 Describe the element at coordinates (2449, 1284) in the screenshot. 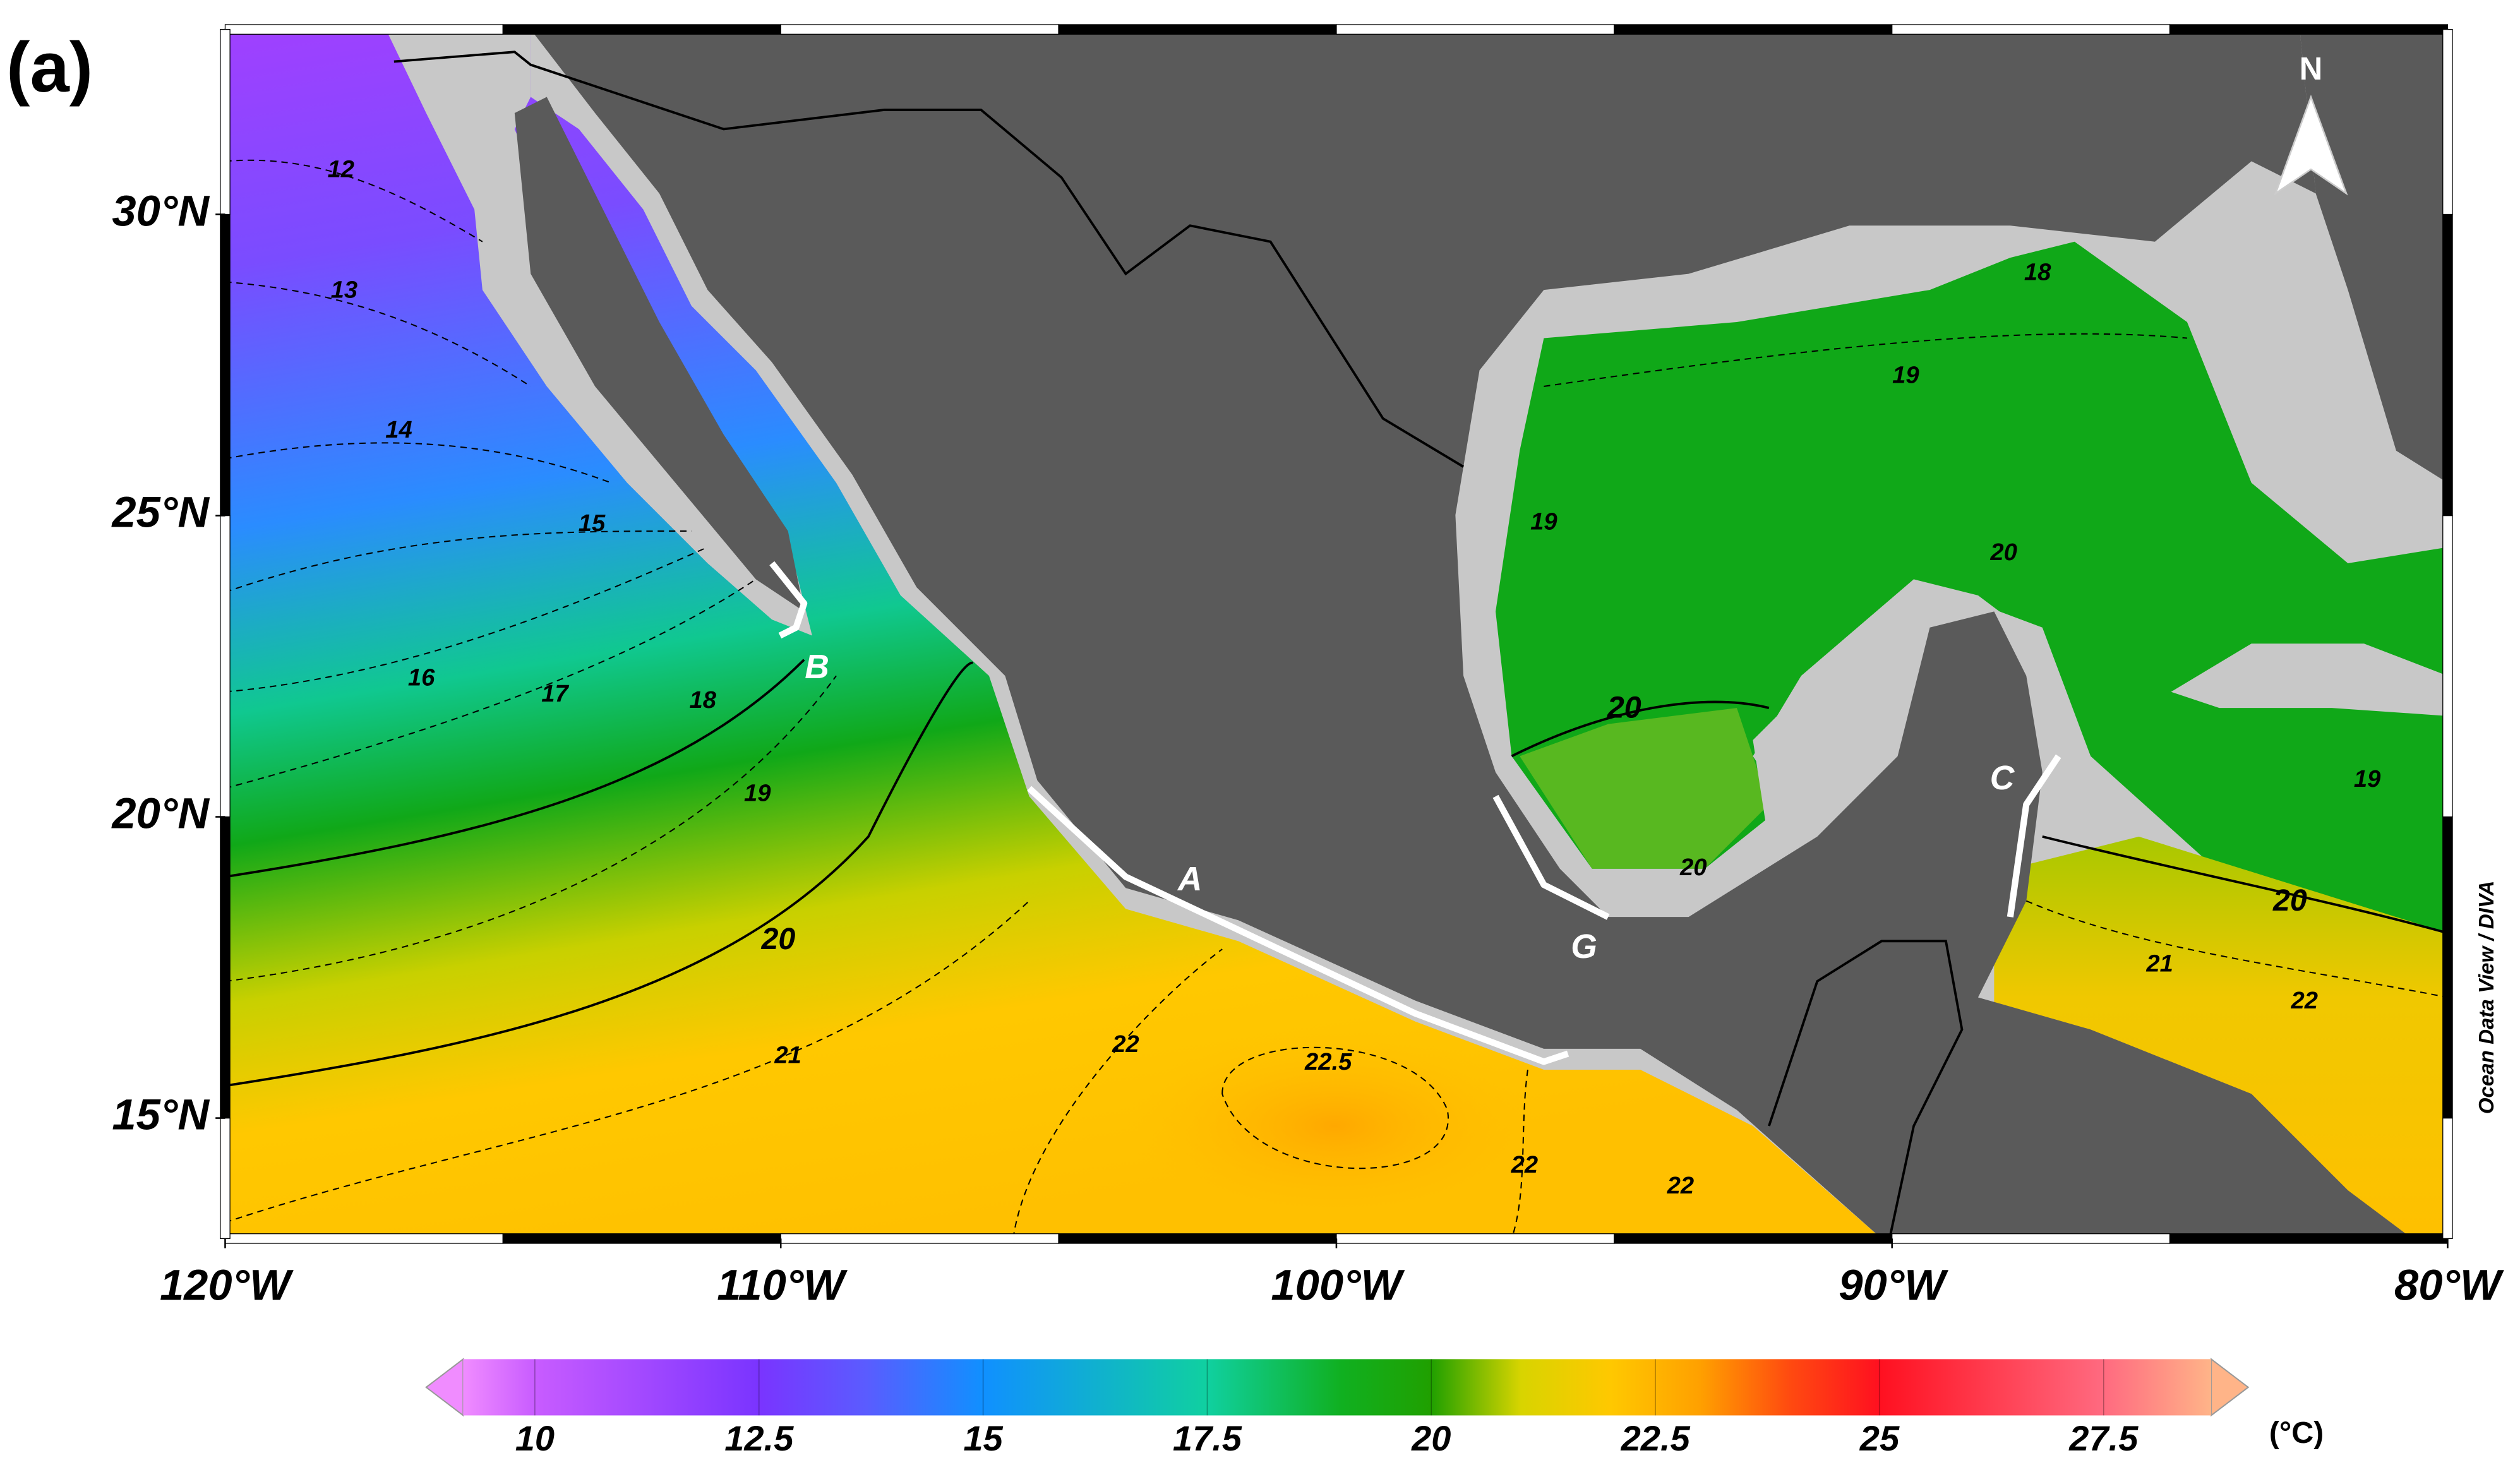

I see `lon-tick-label: 80°W` at that location.